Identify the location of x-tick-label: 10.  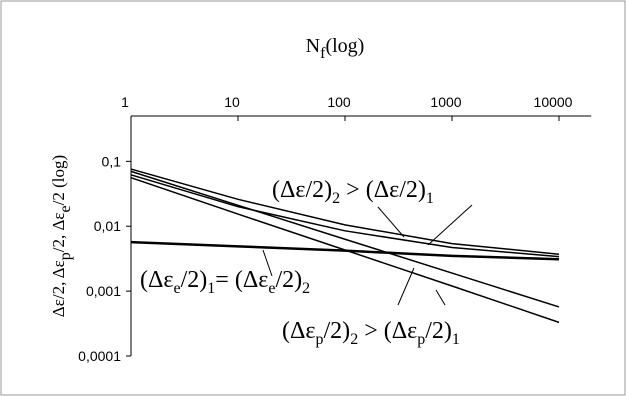
(232, 102).